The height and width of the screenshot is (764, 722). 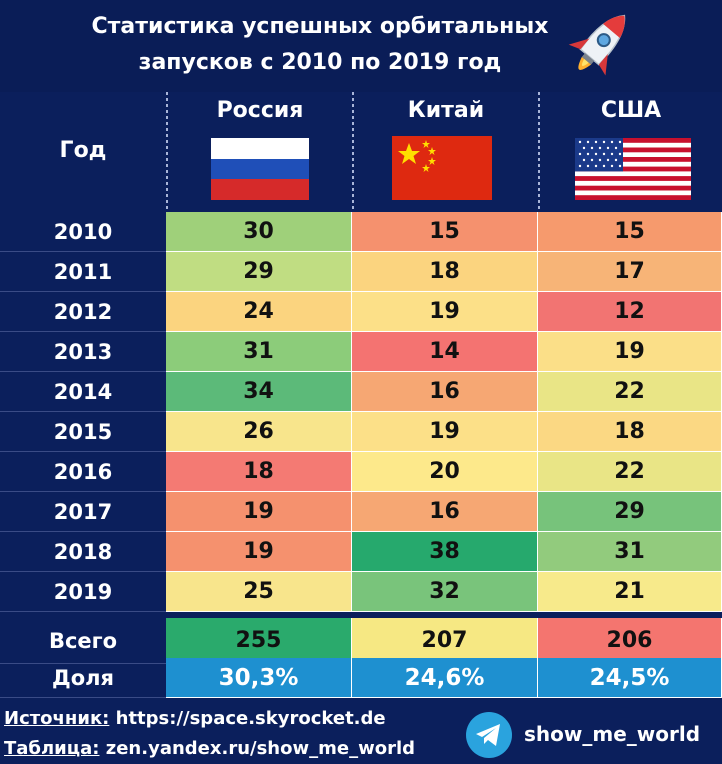 What do you see at coordinates (612, 734) in the screenshot?
I see `channel-handle: show_me_world` at bounding box center [612, 734].